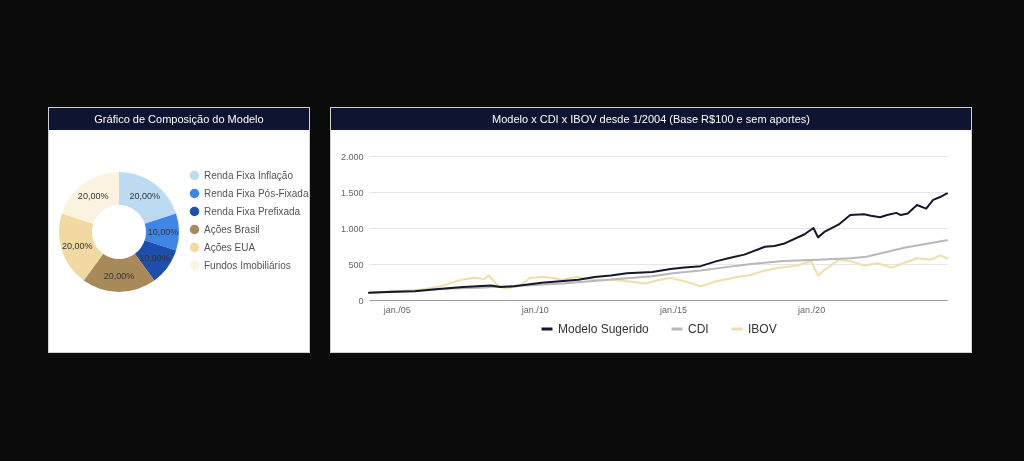 This screenshot has width=1024, height=461. What do you see at coordinates (352, 228) in the screenshot?
I see `y-tick-label: 1.000` at bounding box center [352, 228].